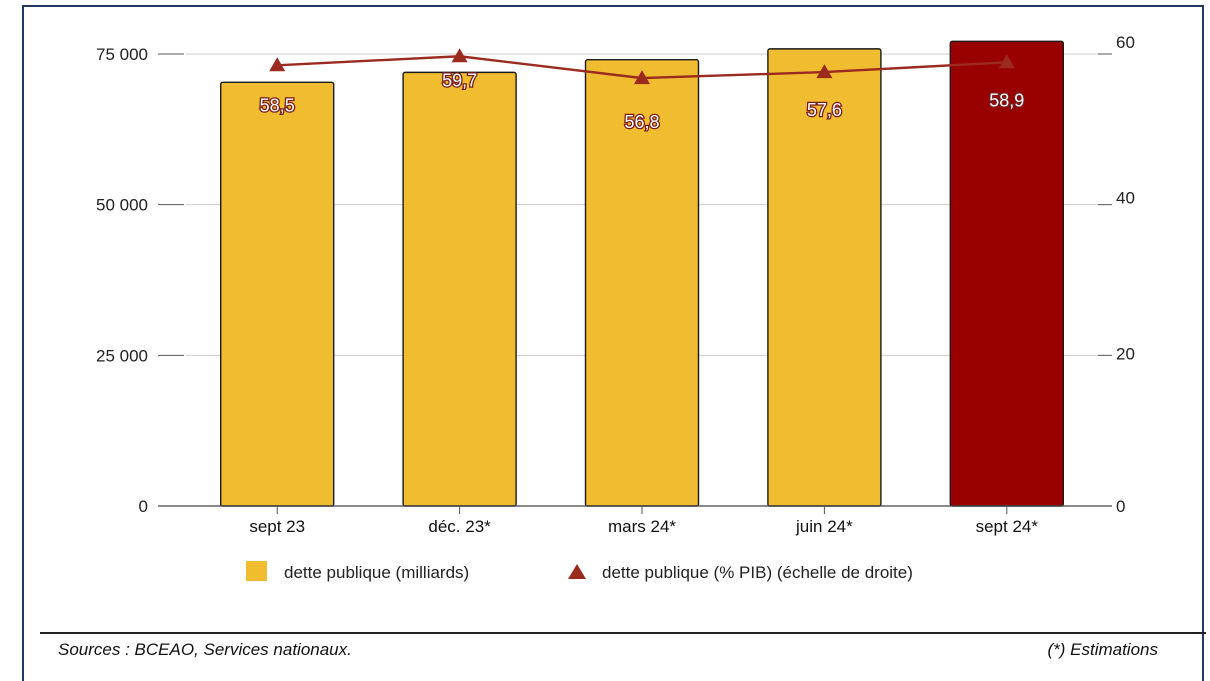 This screenshot has width=1210, height=681. I want to click on data-label: 58,9, so click(1006, 100).